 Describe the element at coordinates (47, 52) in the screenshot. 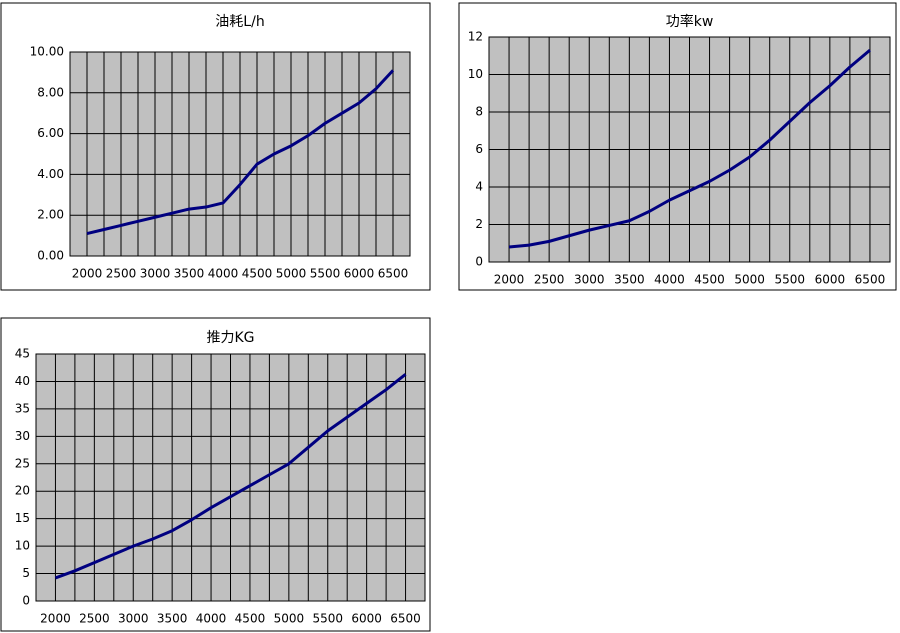

I see `y-tick-label: 10.00` at that location.